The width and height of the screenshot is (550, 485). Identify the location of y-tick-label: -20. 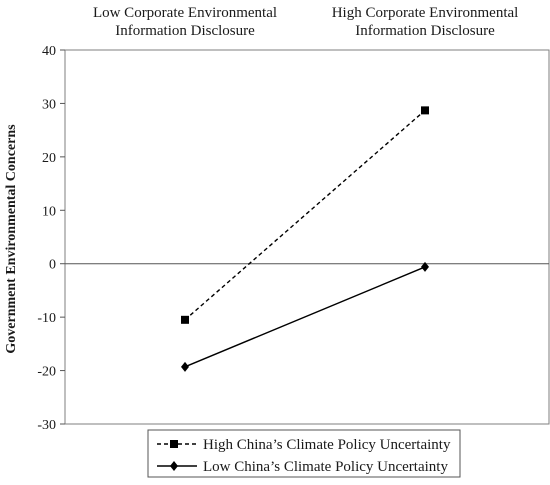
(46, 372).